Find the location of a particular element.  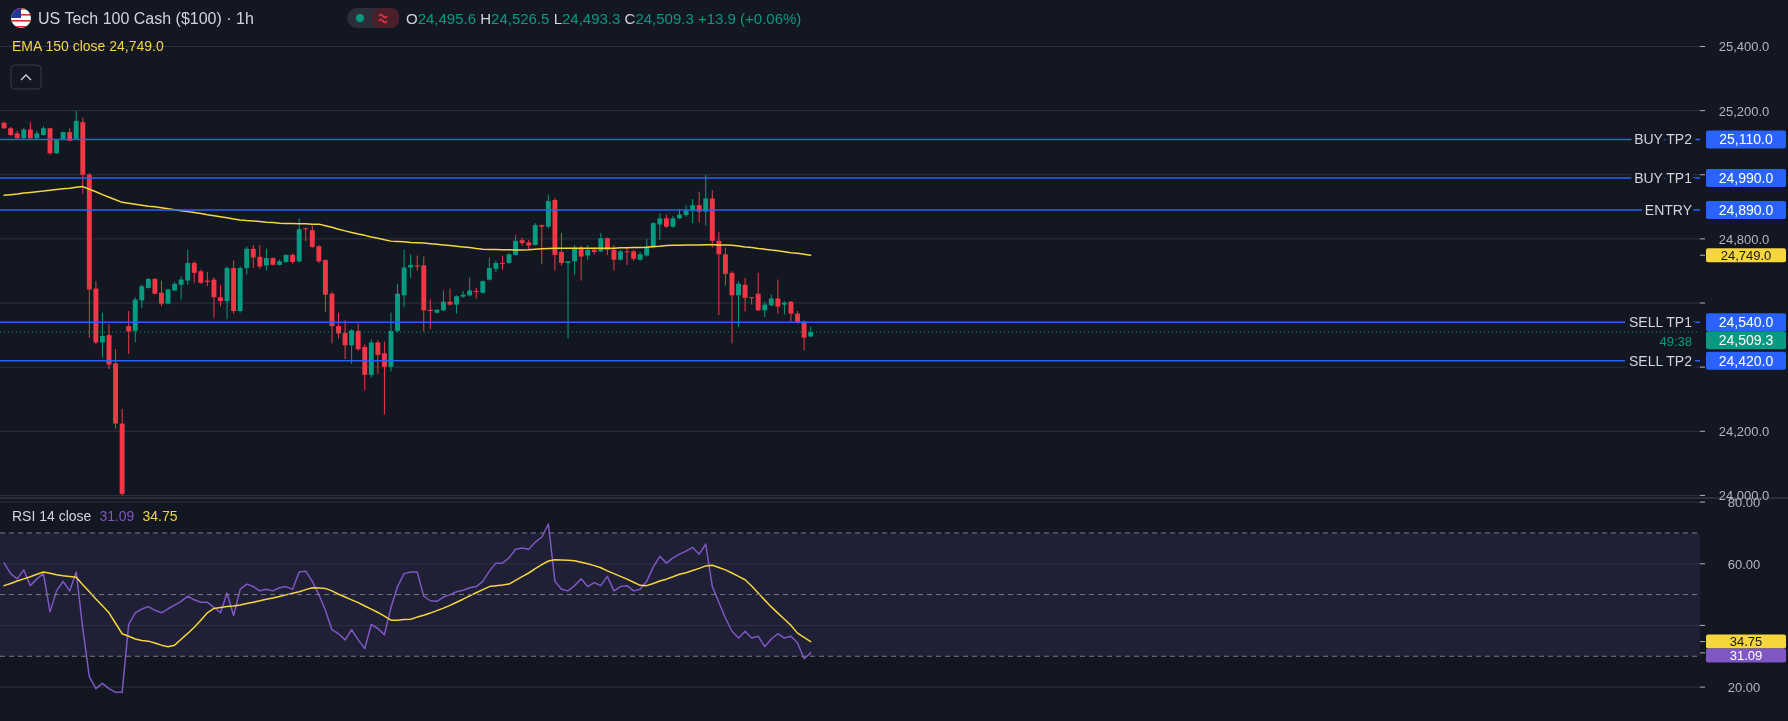

y-tick-label: 25,200.0 is located at coordinates (1744, 111).